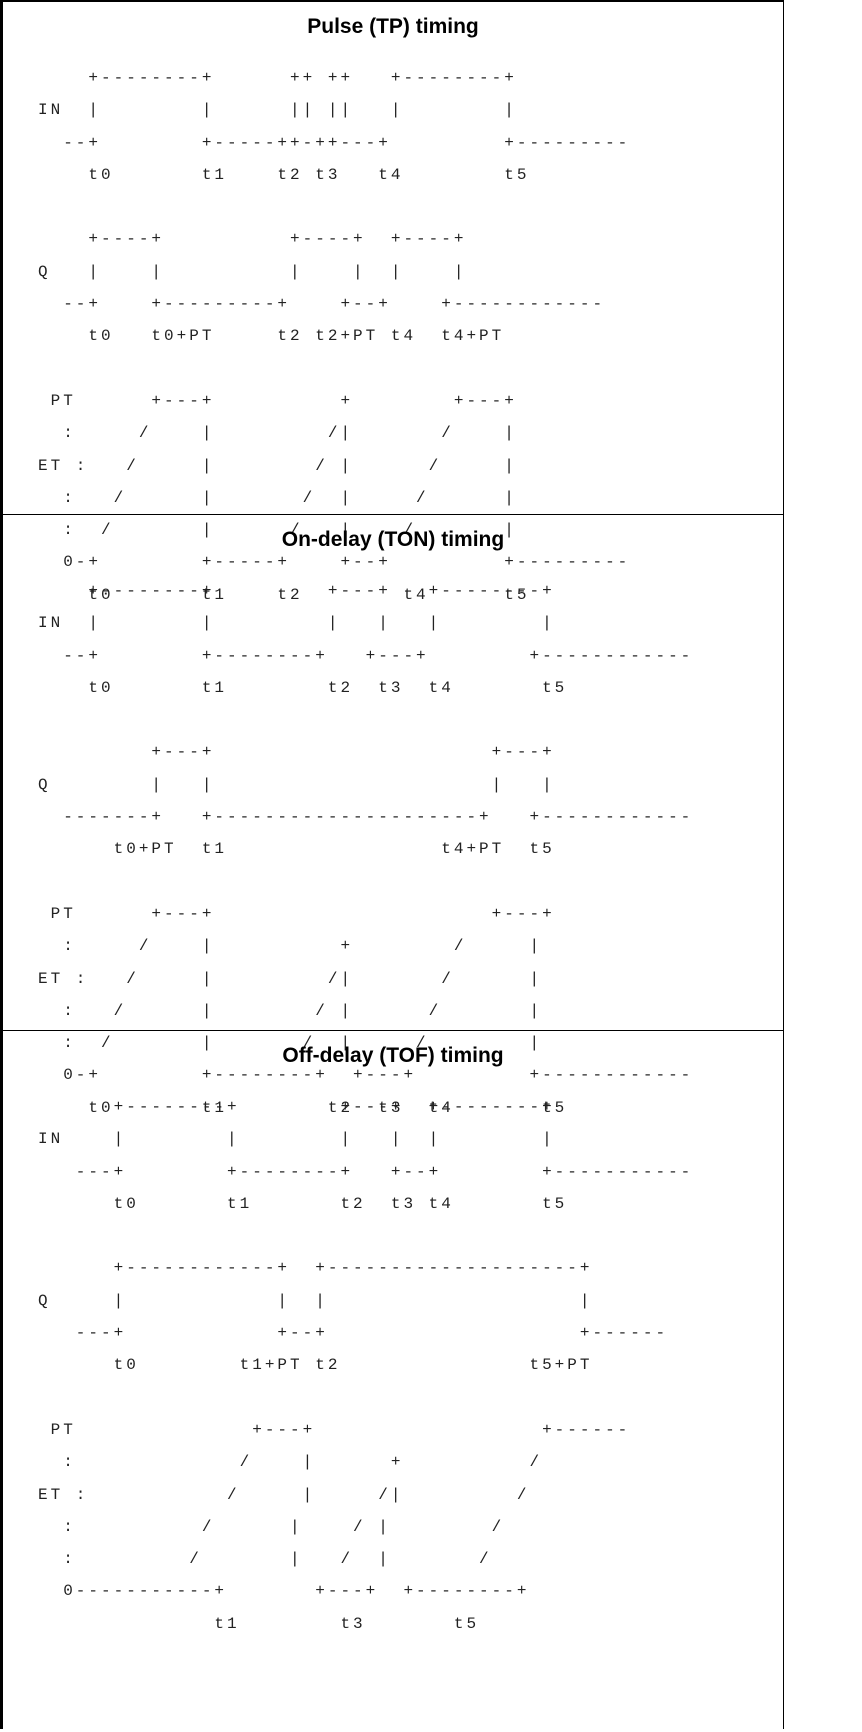 The height and width of the screenshot is (1732, 862). I want to click on timing-line: 0-+ +--------+ +---+ +------------, so click(366, 1075).